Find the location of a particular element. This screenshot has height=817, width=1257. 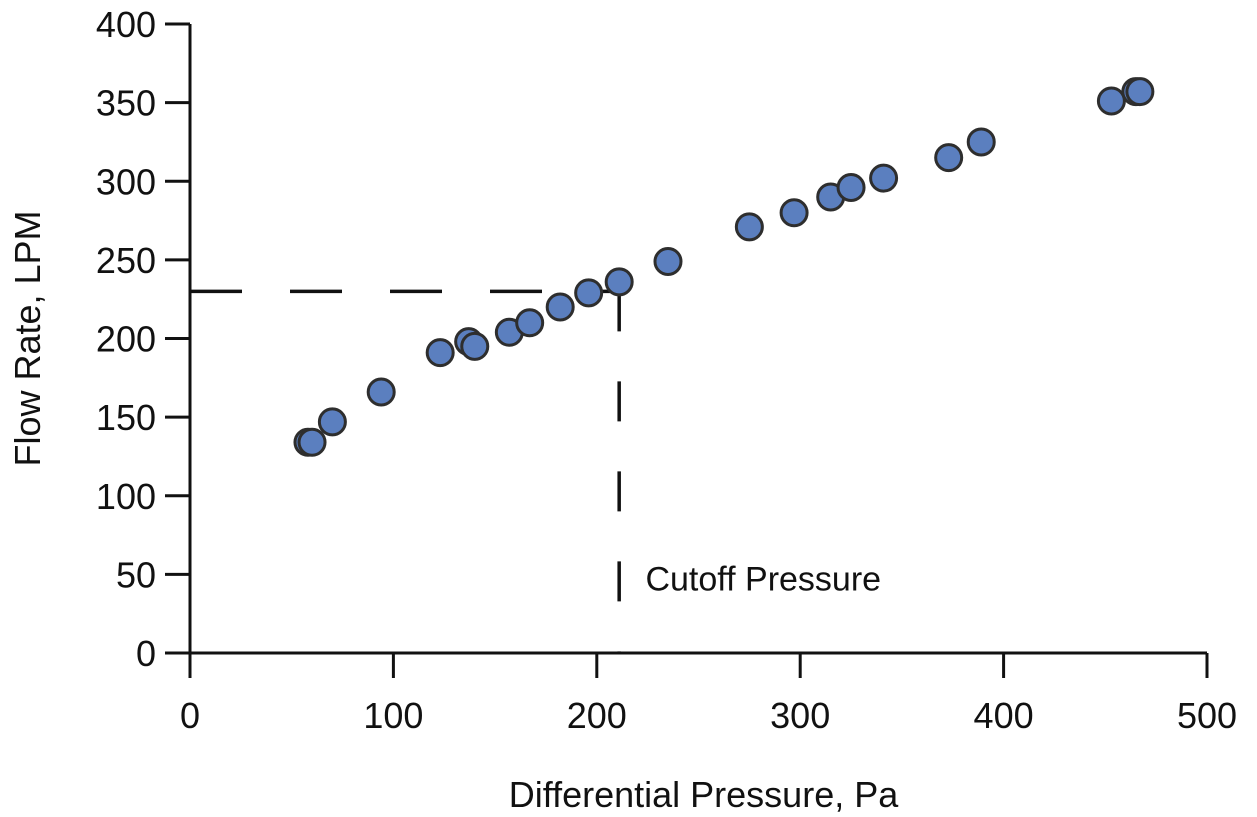

x-tick-label: 0 is located at coordinates (190, 715).